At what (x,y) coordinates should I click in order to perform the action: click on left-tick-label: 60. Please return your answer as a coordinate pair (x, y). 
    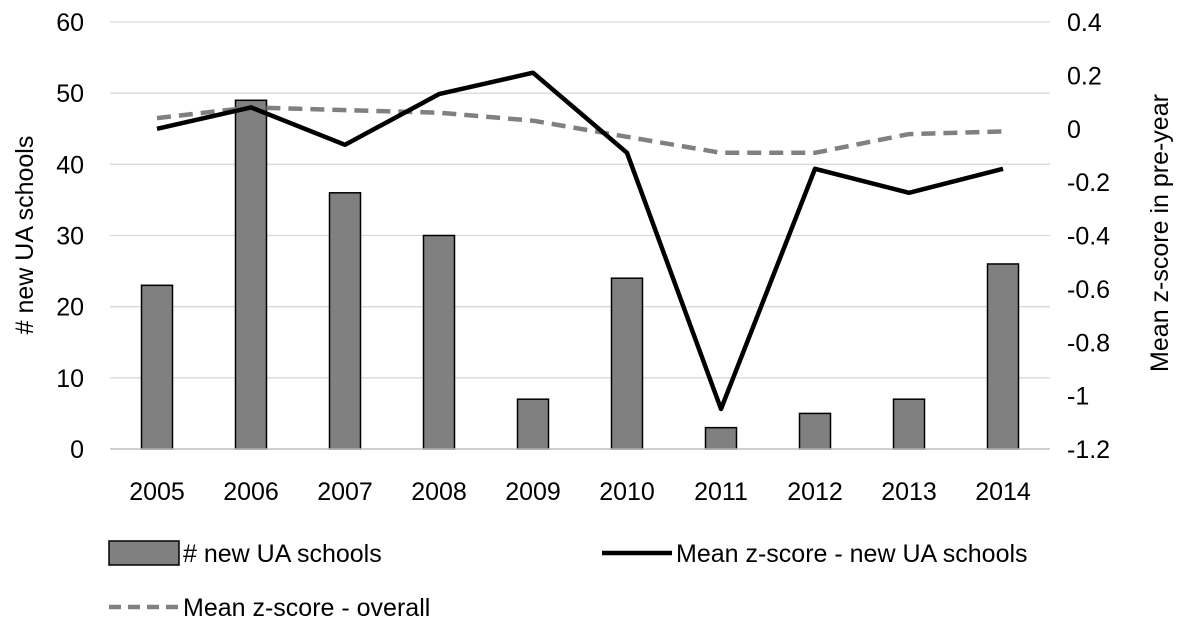
    Looking at the image, I should click on (70, 23).